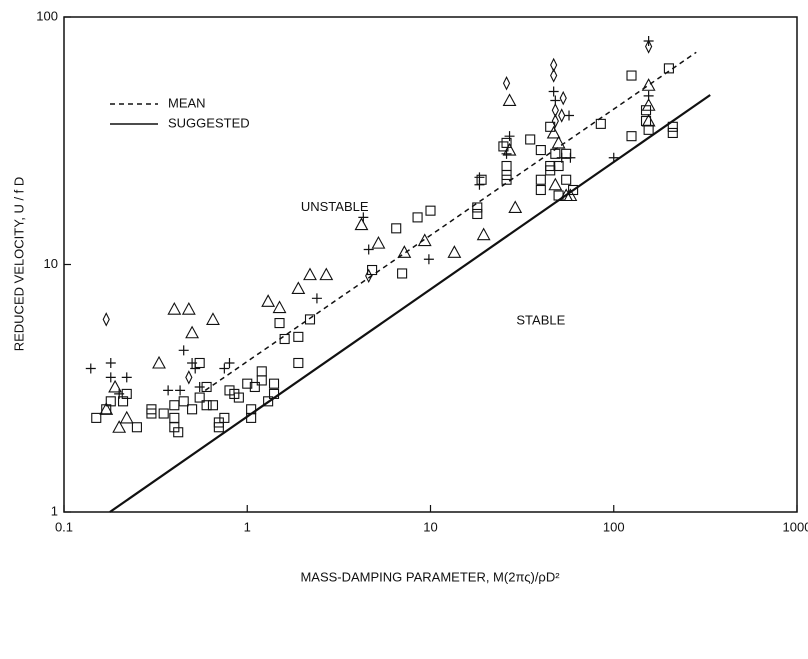  Describe the element at coordinates (64, 526) in the screenshot. I see `x-tick-label: 0.1` at that location.